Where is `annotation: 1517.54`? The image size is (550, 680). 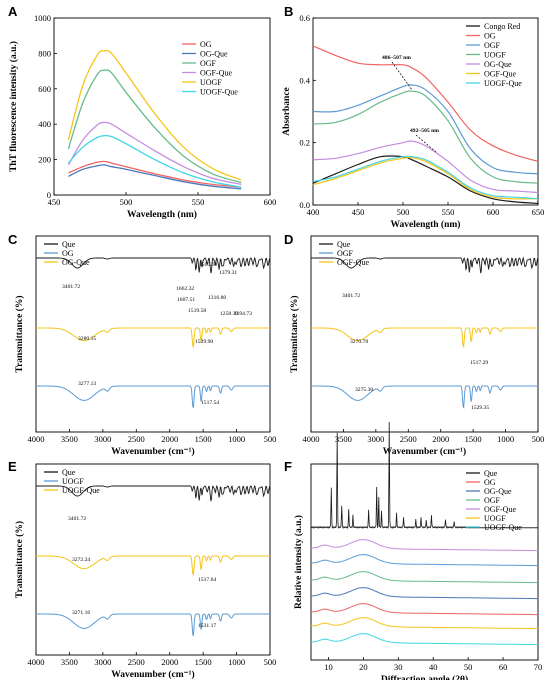
annotation: 1517.54 is located at coordinates (210, 403).